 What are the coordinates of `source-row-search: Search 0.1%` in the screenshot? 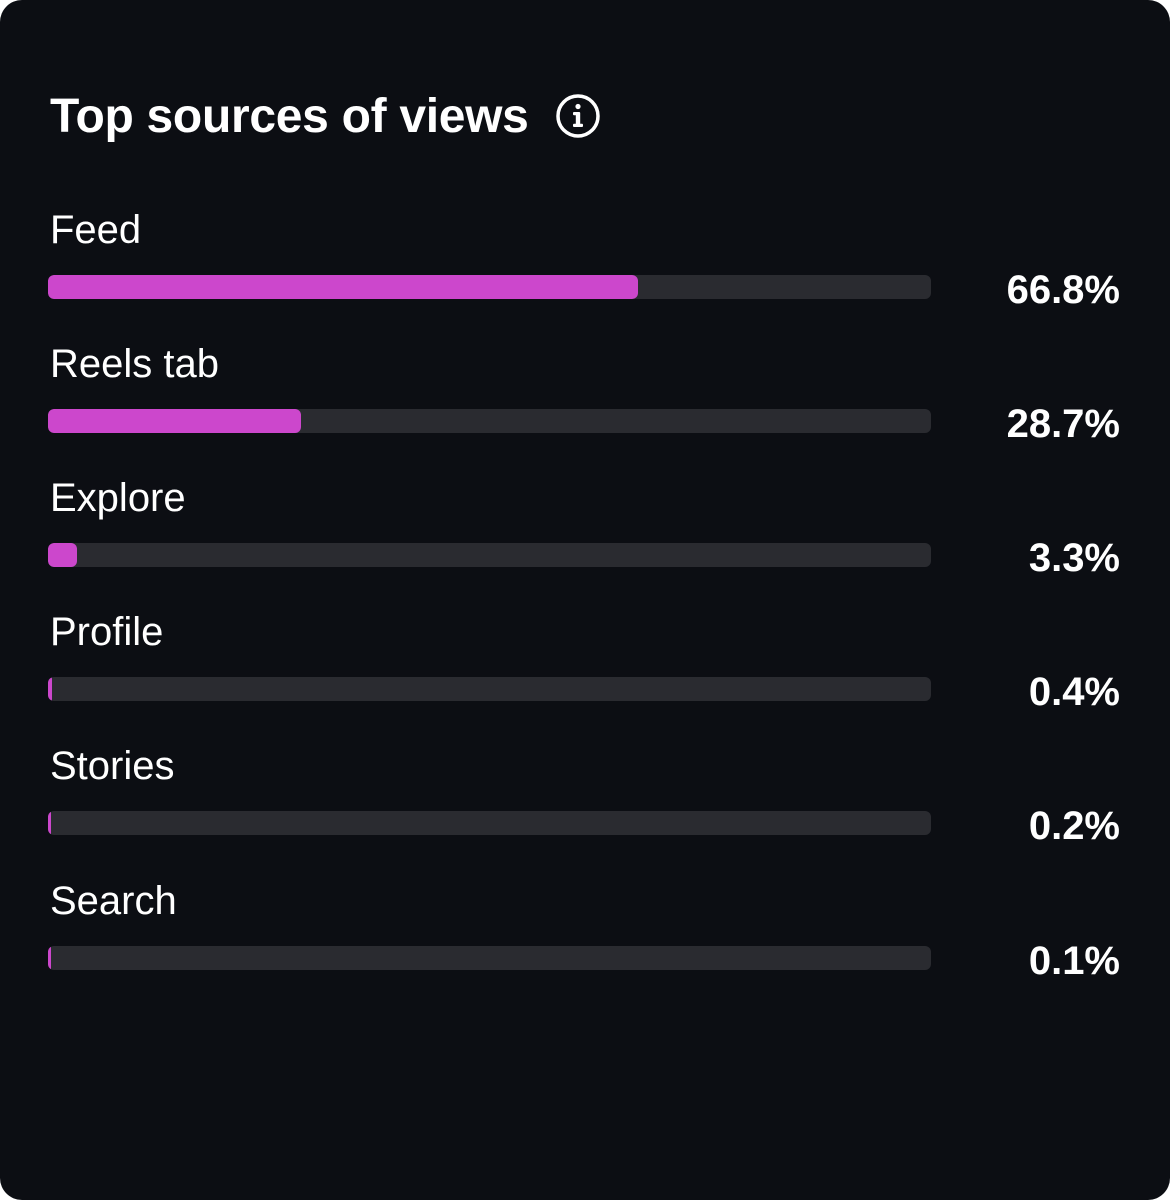 It's located at (585, 943).